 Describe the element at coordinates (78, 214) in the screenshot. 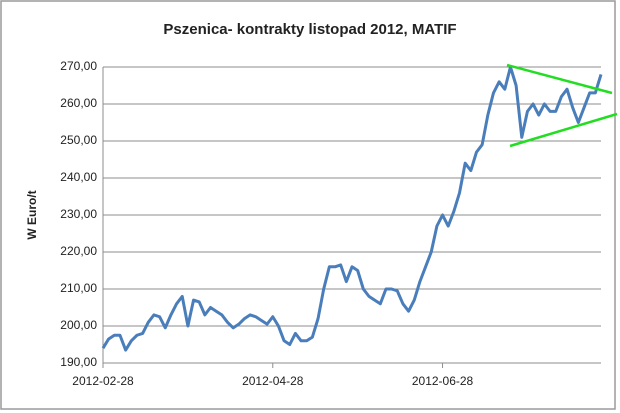

I see `y-tick-label: 230,00` at that location.